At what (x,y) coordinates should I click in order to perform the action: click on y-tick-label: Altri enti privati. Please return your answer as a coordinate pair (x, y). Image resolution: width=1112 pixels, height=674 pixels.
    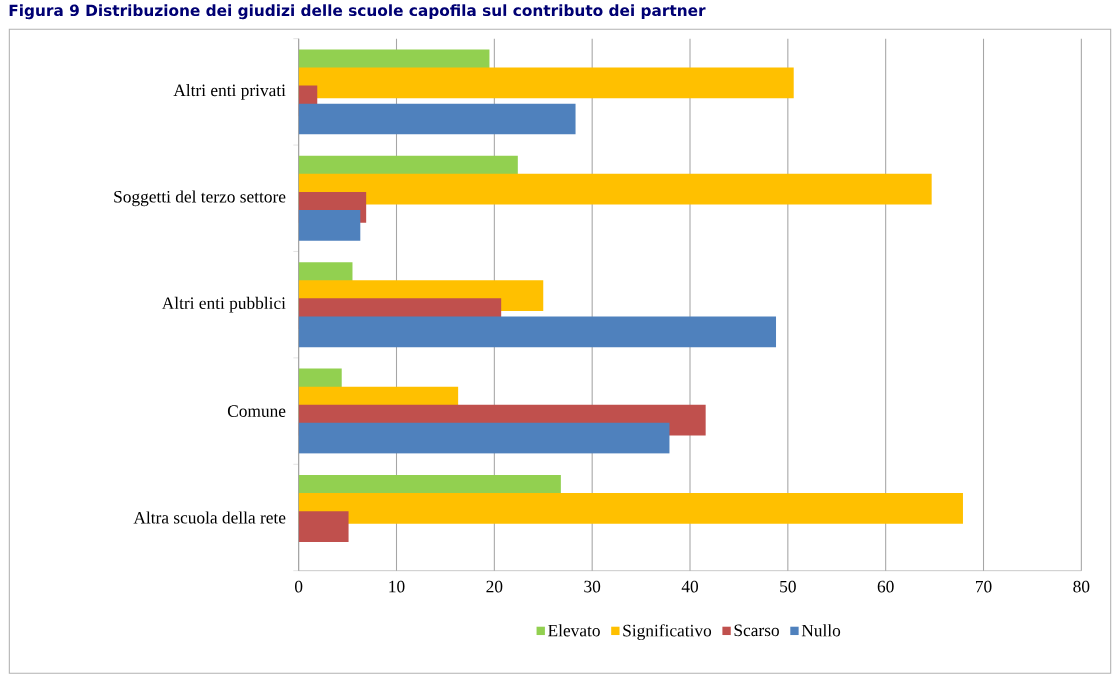
    Looking at the image, I should click on (229, 92).